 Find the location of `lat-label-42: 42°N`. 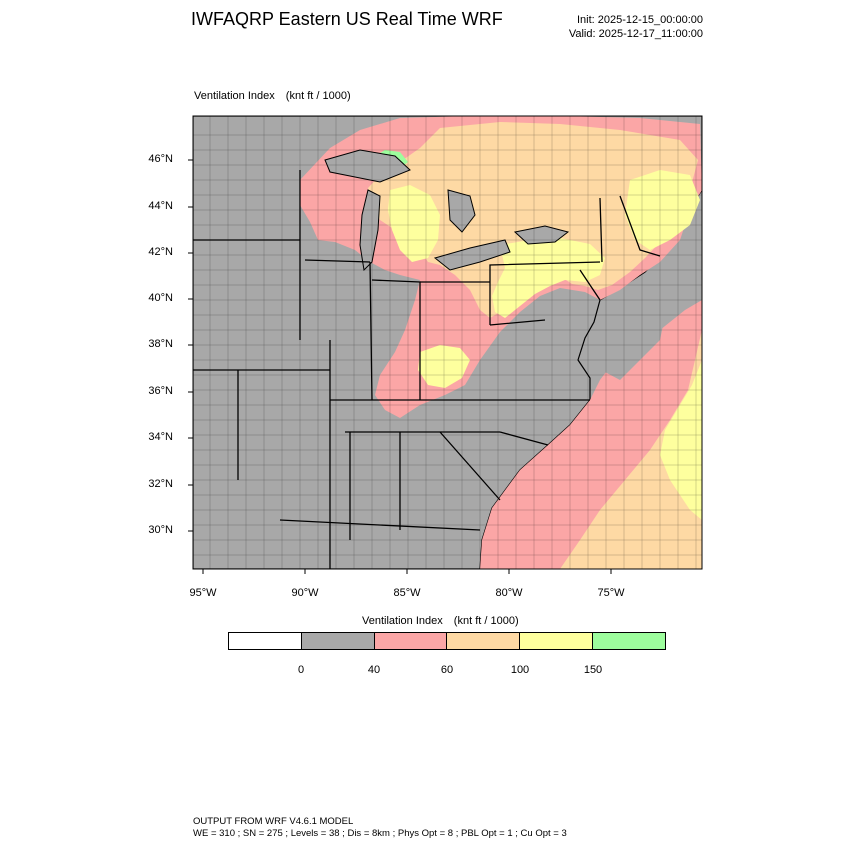

lat-label-42: 42°N is located at coordinates (160, 252).